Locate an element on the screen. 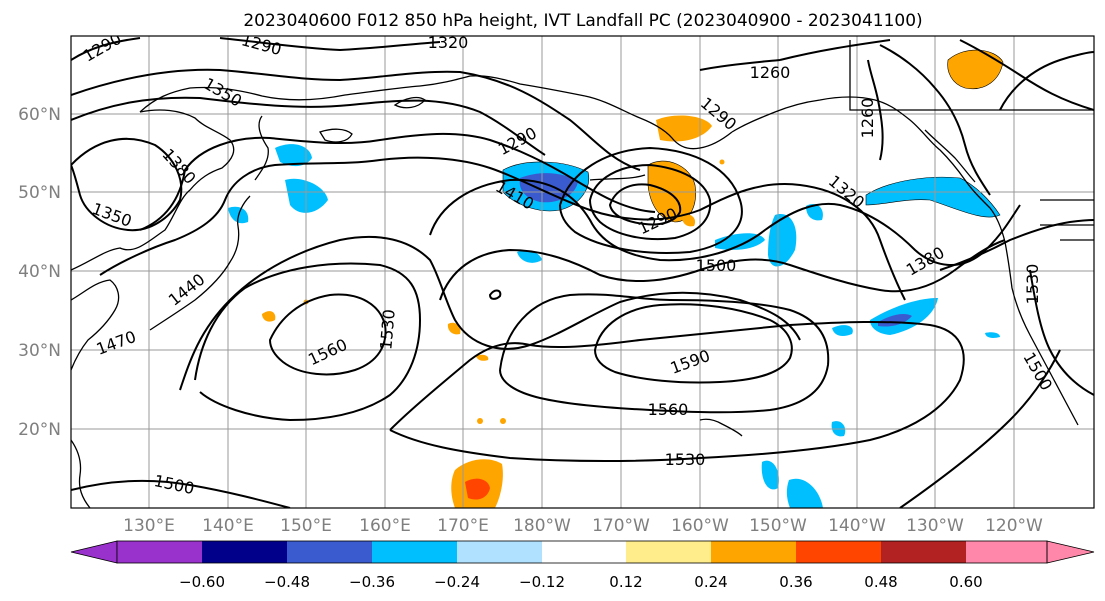 The height and width of the screenshot is (601, 1105). lon-label: 160°W is located at coordinates (700, 526).